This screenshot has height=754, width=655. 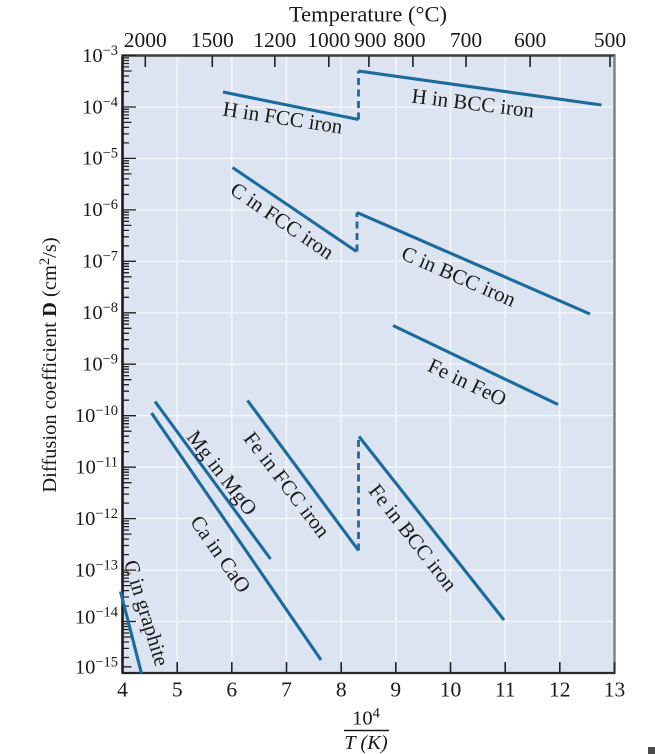 What do you see at coordinates (286, 690) in the screenshot?
I see `svg-text: 7` at bounding box center [286, 690].